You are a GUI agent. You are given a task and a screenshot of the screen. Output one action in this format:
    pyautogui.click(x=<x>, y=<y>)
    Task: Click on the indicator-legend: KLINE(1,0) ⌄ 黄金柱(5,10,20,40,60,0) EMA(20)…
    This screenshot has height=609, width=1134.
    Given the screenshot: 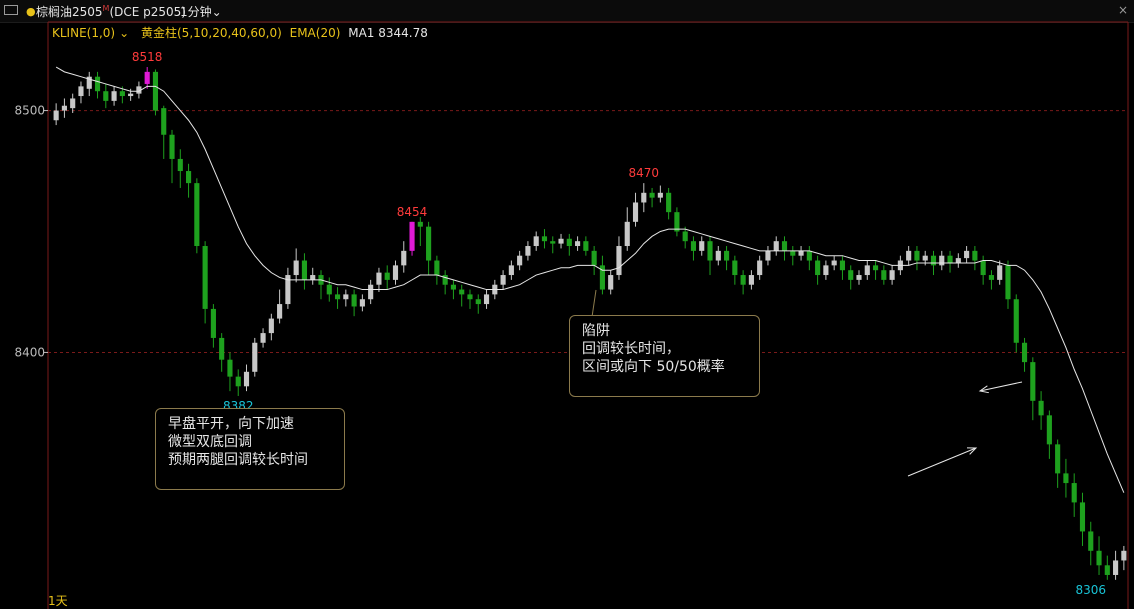 What is the action you would take?
    pyautogui.click(x=242, y=32)
    